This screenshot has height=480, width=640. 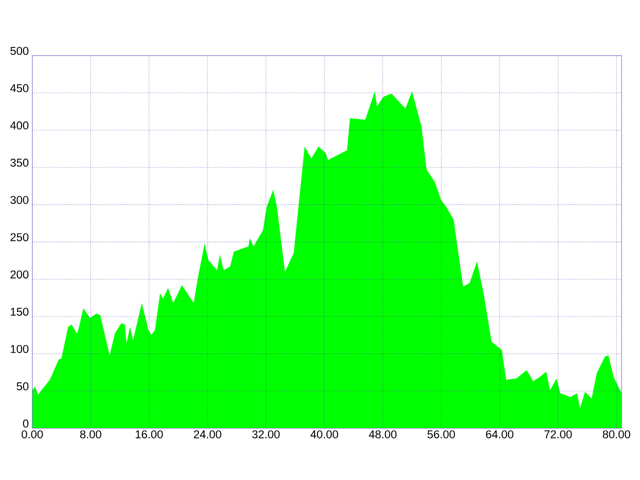 I want to click on x-tick-label: 24.00, so click(x=208, y=434).